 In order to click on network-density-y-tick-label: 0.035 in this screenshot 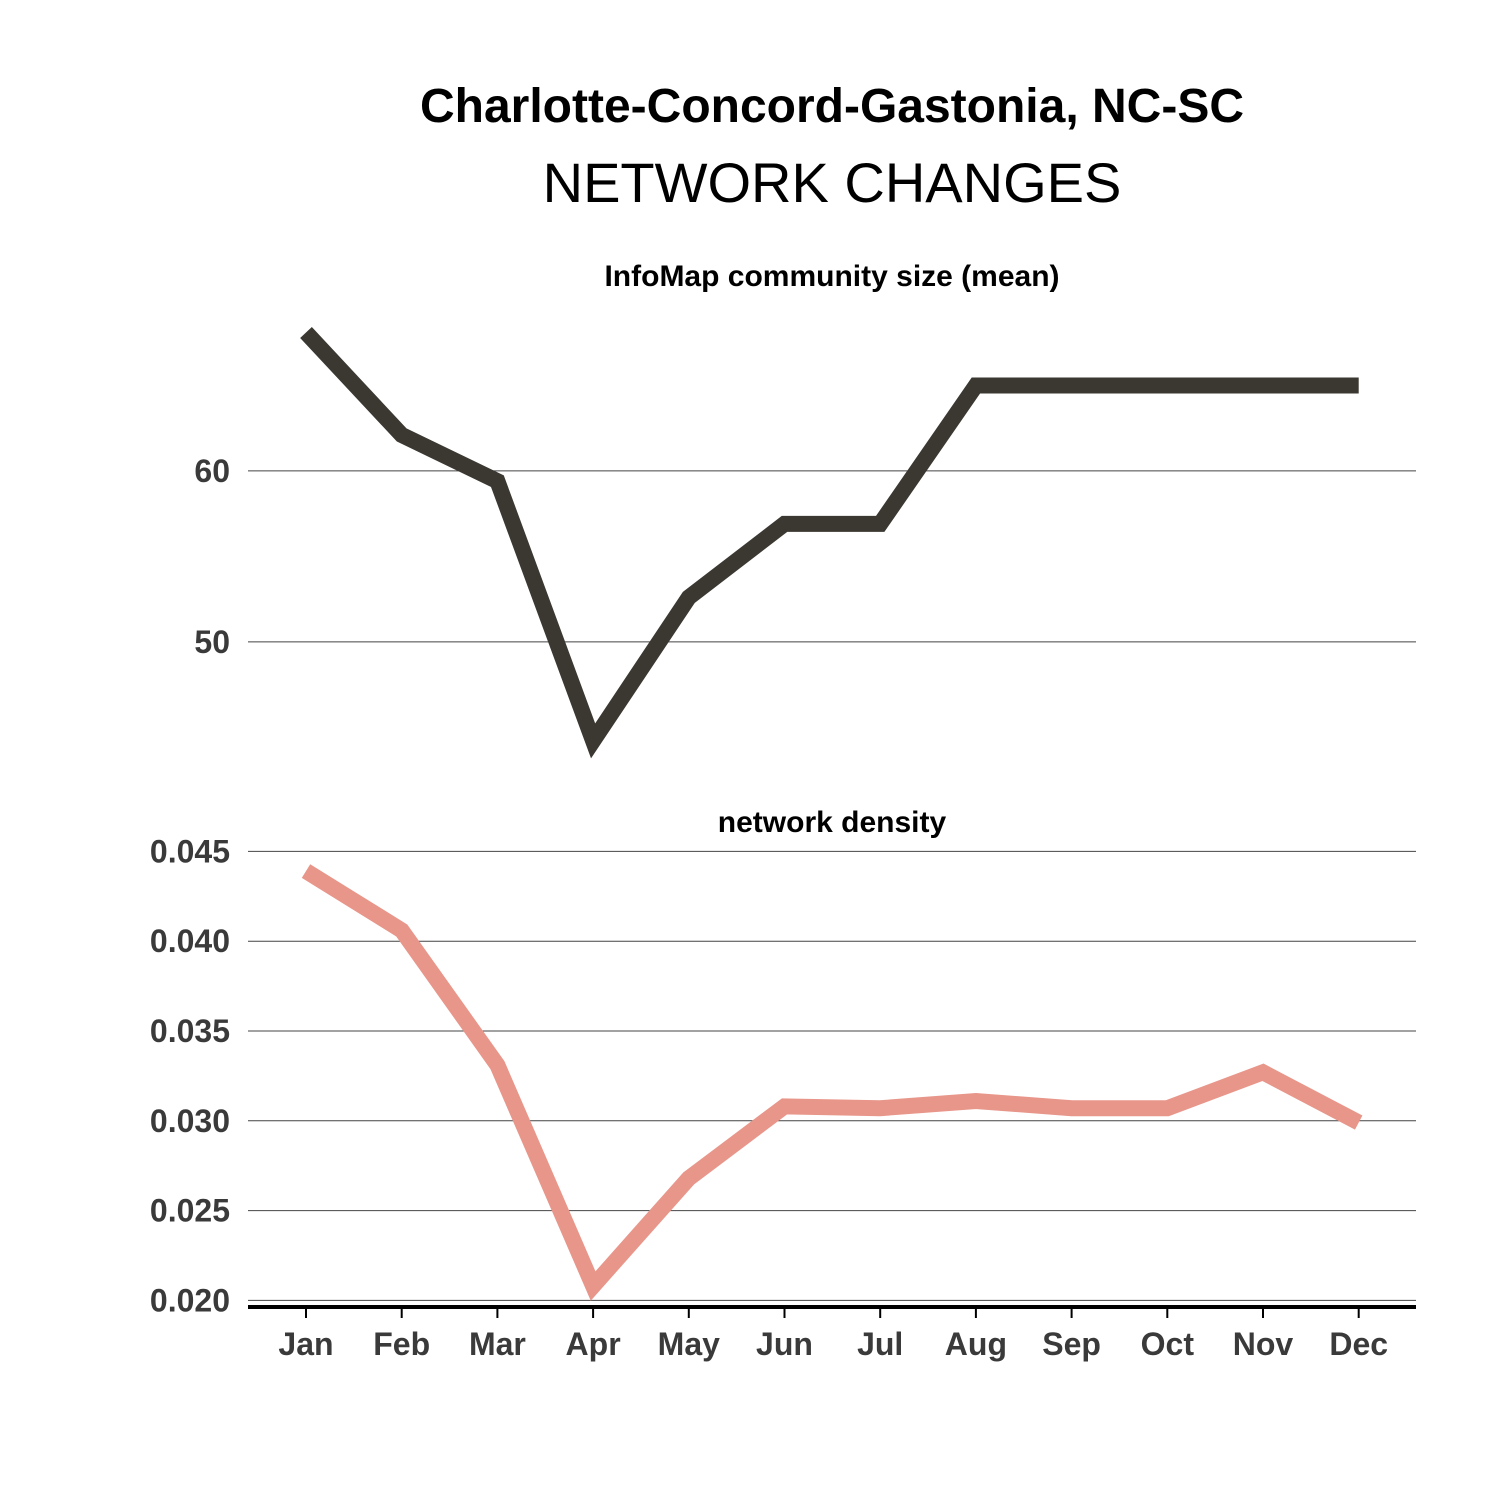, I will do `click(190, 1031)`.